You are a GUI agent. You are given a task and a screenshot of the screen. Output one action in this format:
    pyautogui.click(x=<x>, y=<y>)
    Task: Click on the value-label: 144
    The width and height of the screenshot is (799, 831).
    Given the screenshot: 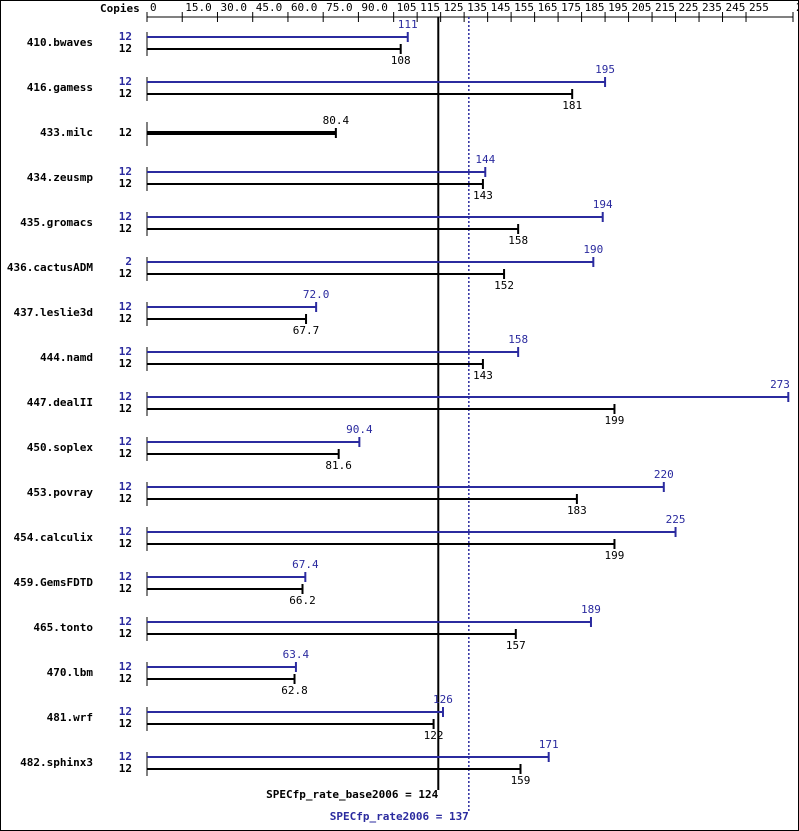 What is the action you would take?
    pyautogui.click(x=485, y=159)
    